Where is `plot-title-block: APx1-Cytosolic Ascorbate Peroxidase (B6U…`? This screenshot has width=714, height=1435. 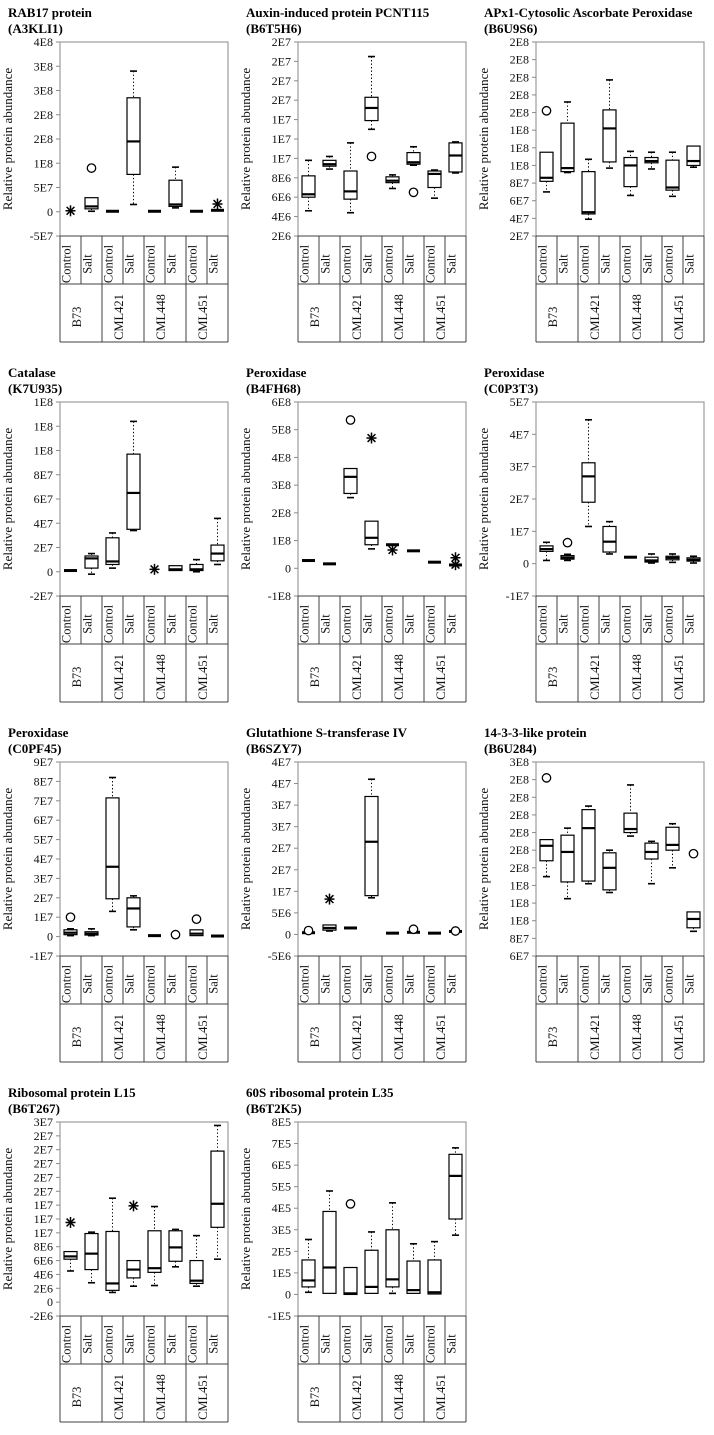 plot-title-block: APx1-Cytosolic Ascorbate Peroxidase (B6U… is located at coordinates (595, 21).